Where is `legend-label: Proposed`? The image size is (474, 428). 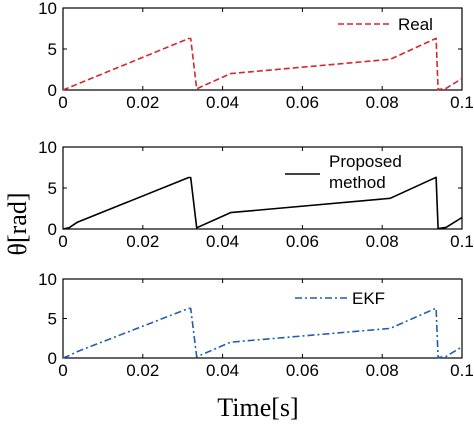 legend-label: Proposed is located at coordinates (365, 161).